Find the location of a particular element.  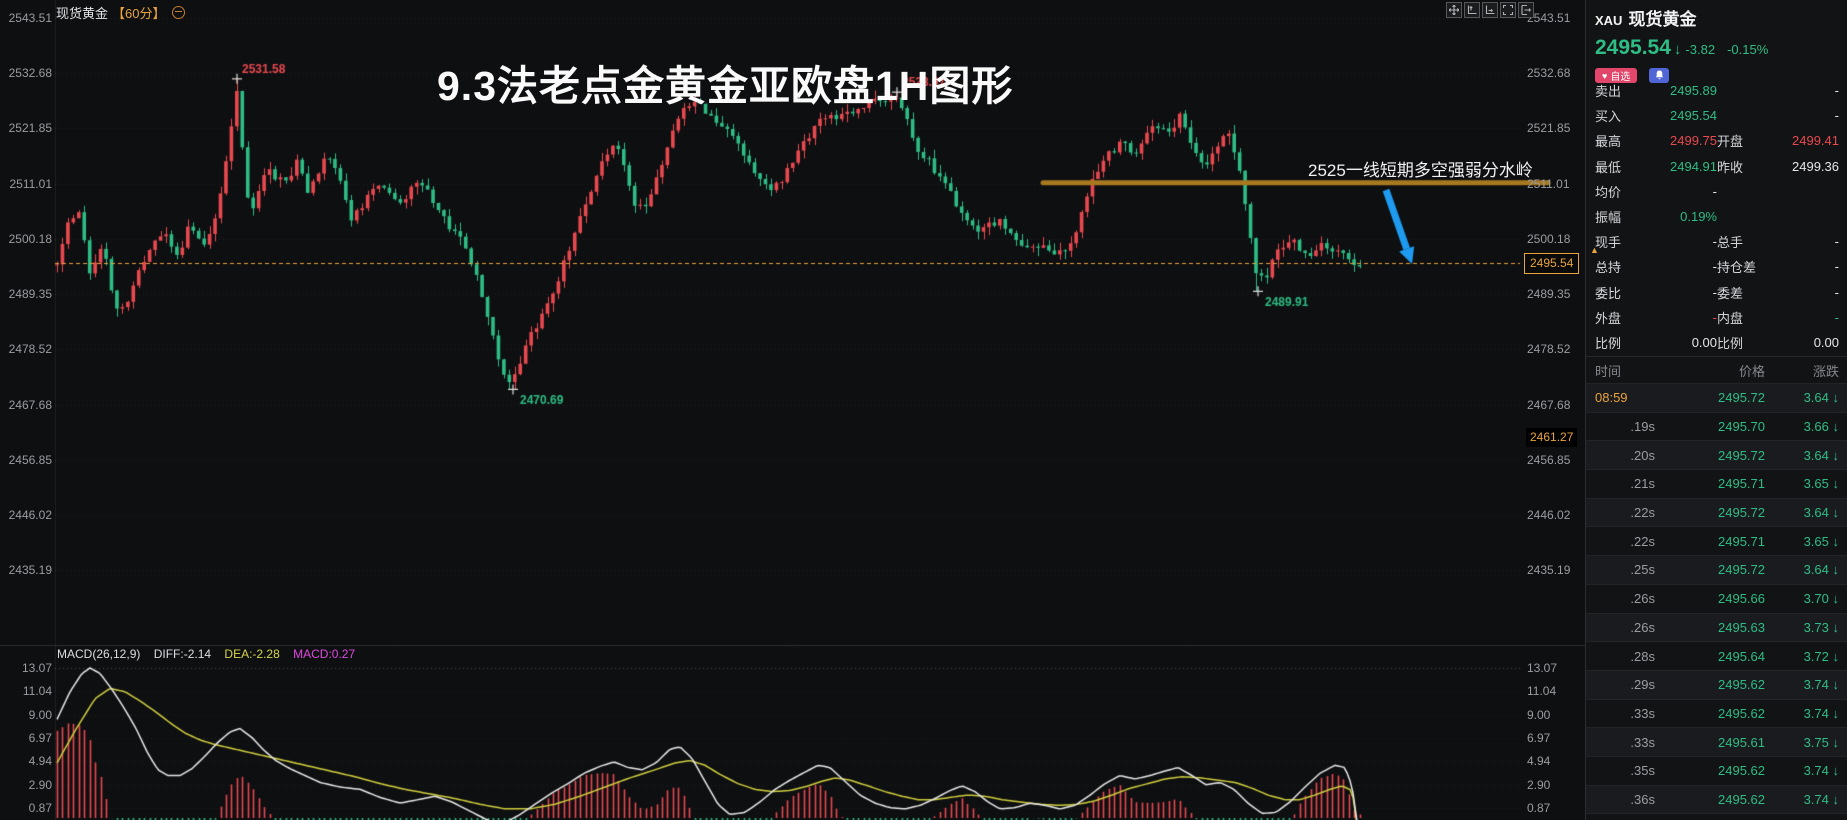

quote-value: 0.00 is located at coordinates (1704, 342).